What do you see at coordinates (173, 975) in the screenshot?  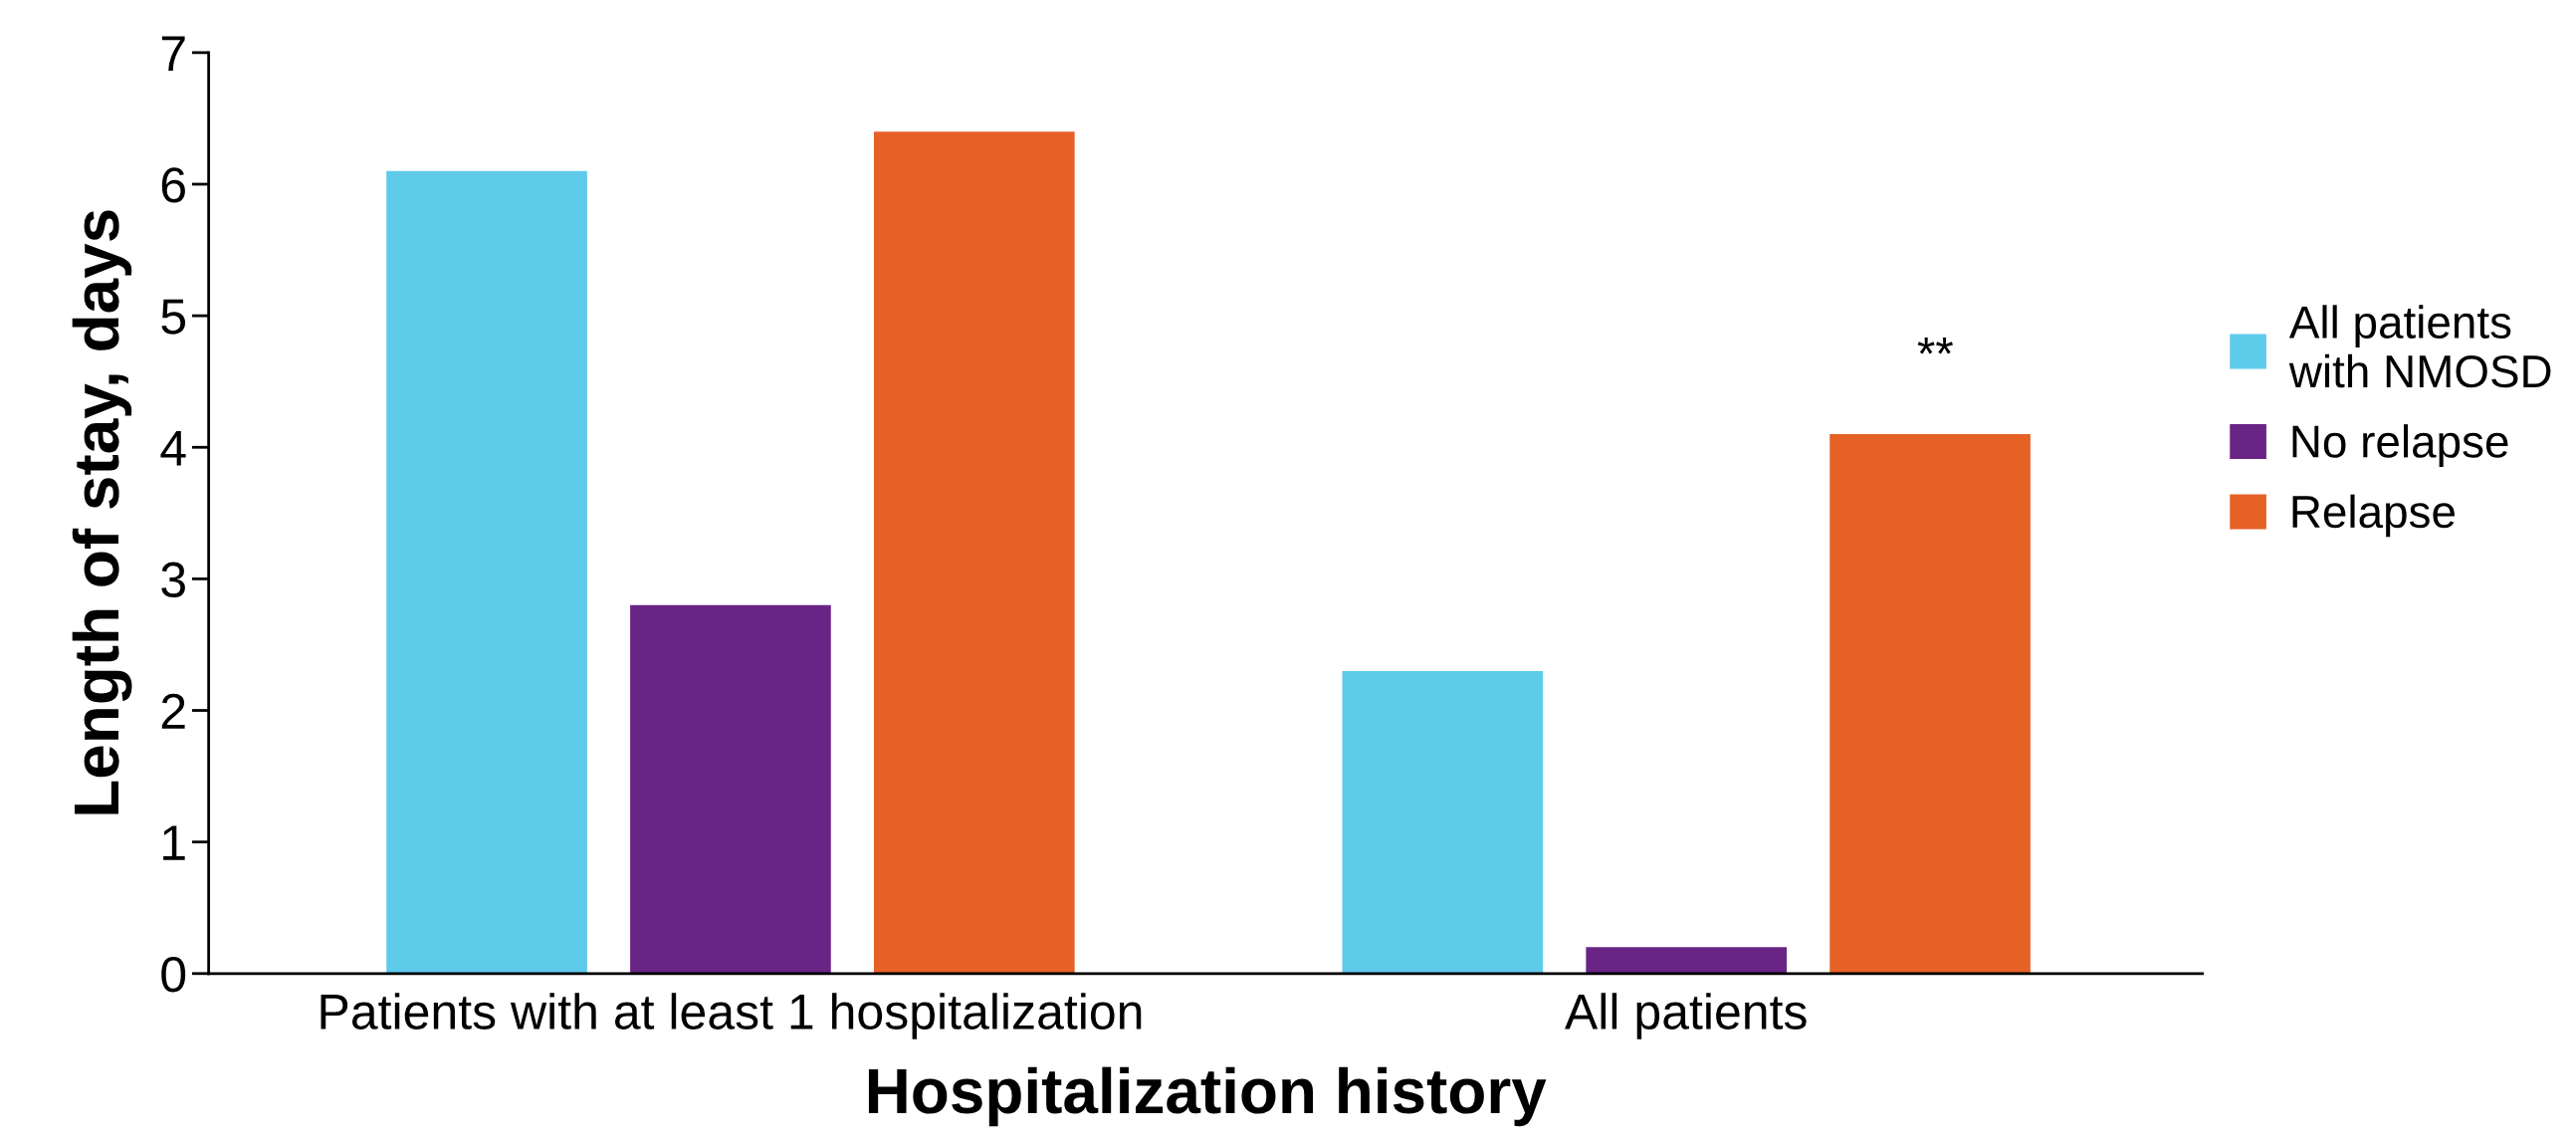 I see `y-tick-label: 0` at bounding box center [173, 975].